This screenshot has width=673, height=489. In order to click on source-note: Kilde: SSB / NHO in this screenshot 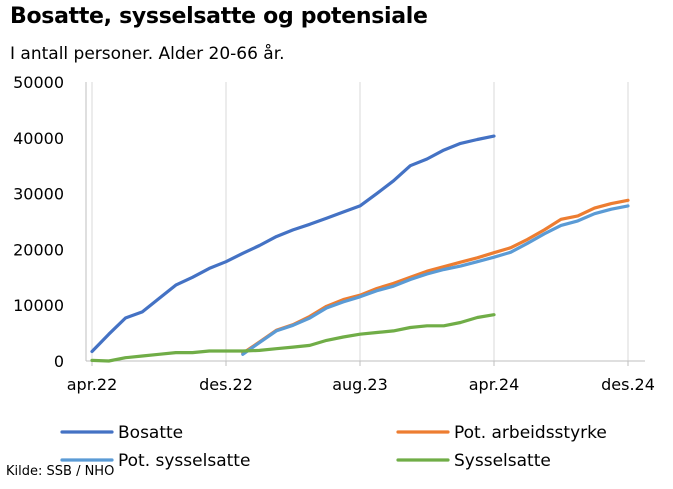, I will do `click(60, 471)`.